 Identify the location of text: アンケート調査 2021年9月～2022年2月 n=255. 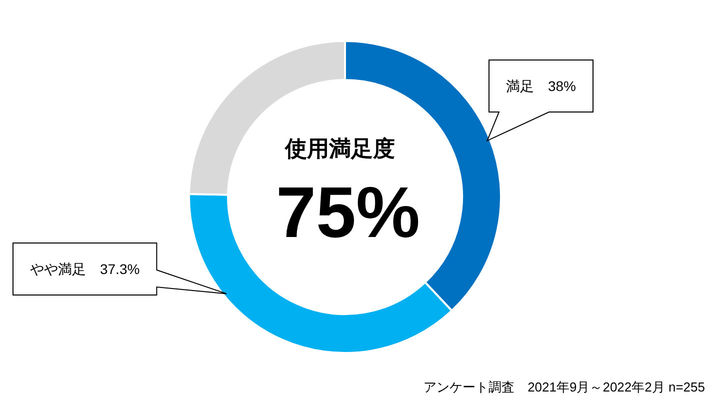
(564, 387).